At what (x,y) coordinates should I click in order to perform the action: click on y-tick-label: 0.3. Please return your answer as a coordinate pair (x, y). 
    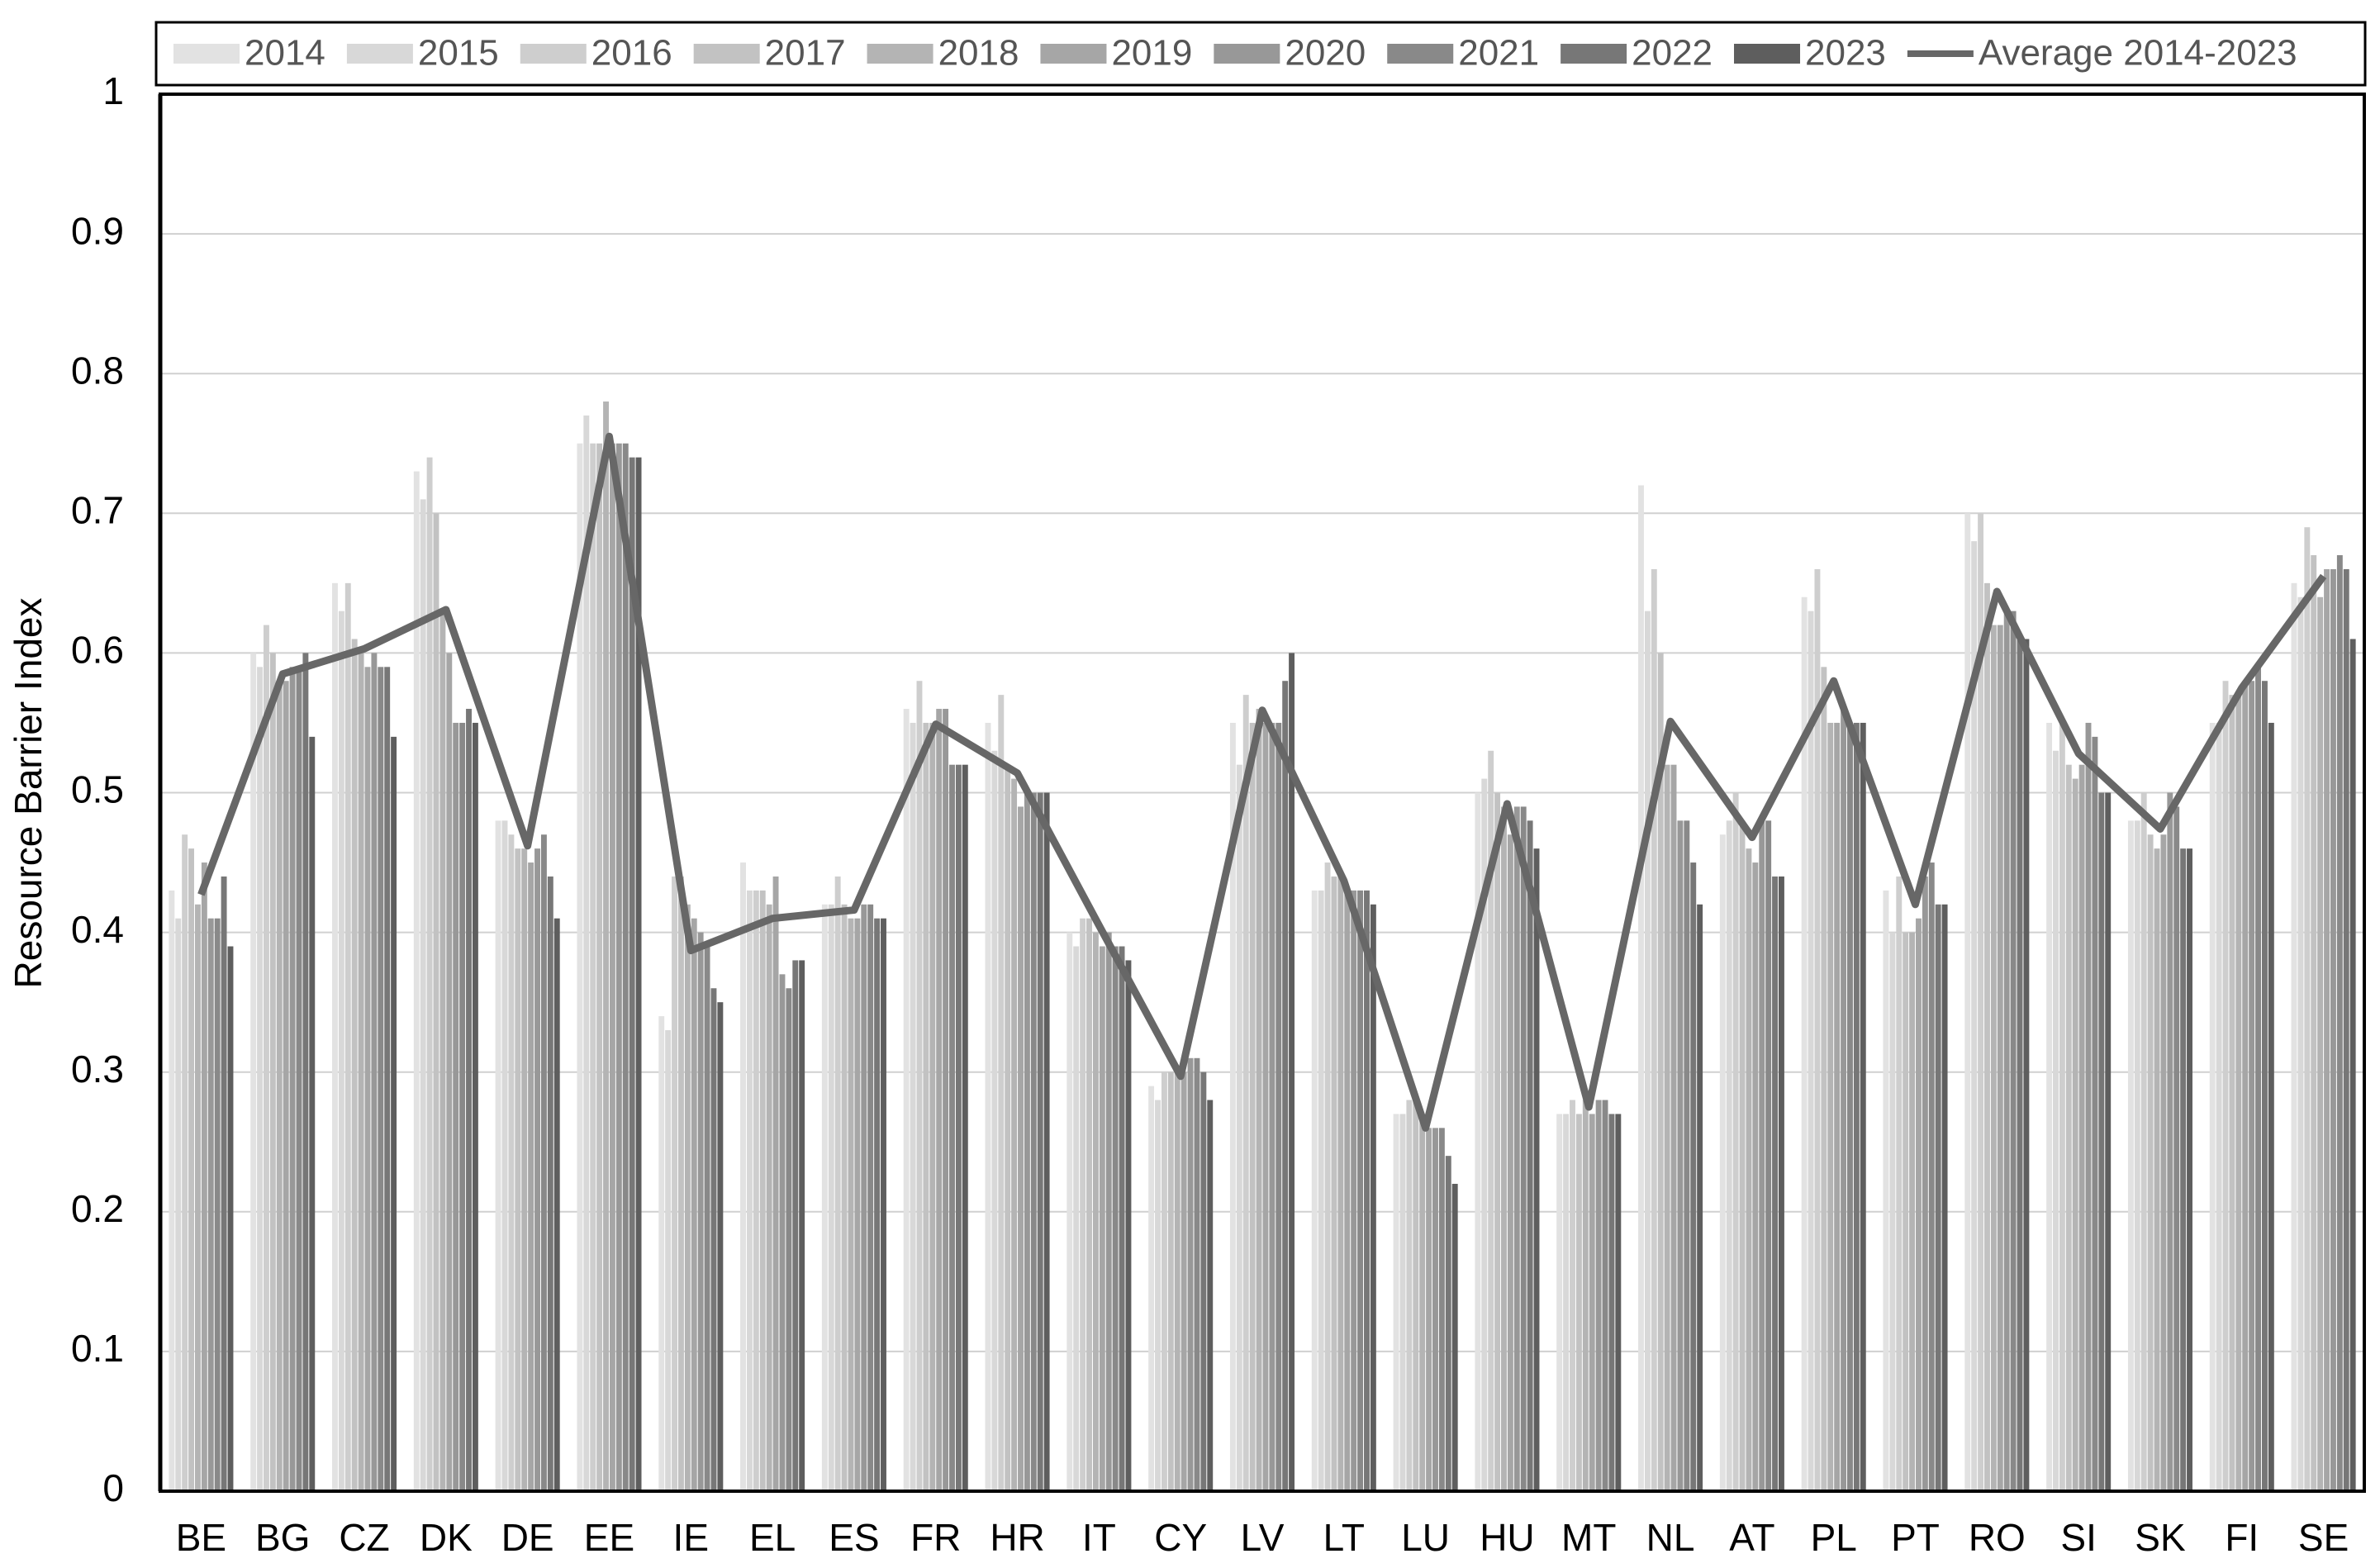
    Looking at the image, I should click on (97, 1069).